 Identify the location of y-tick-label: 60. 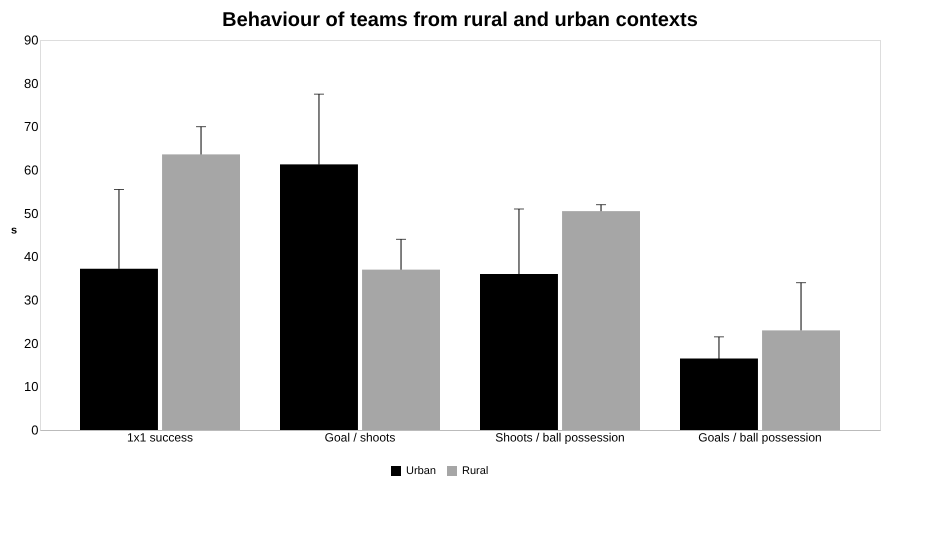
(31, 170).